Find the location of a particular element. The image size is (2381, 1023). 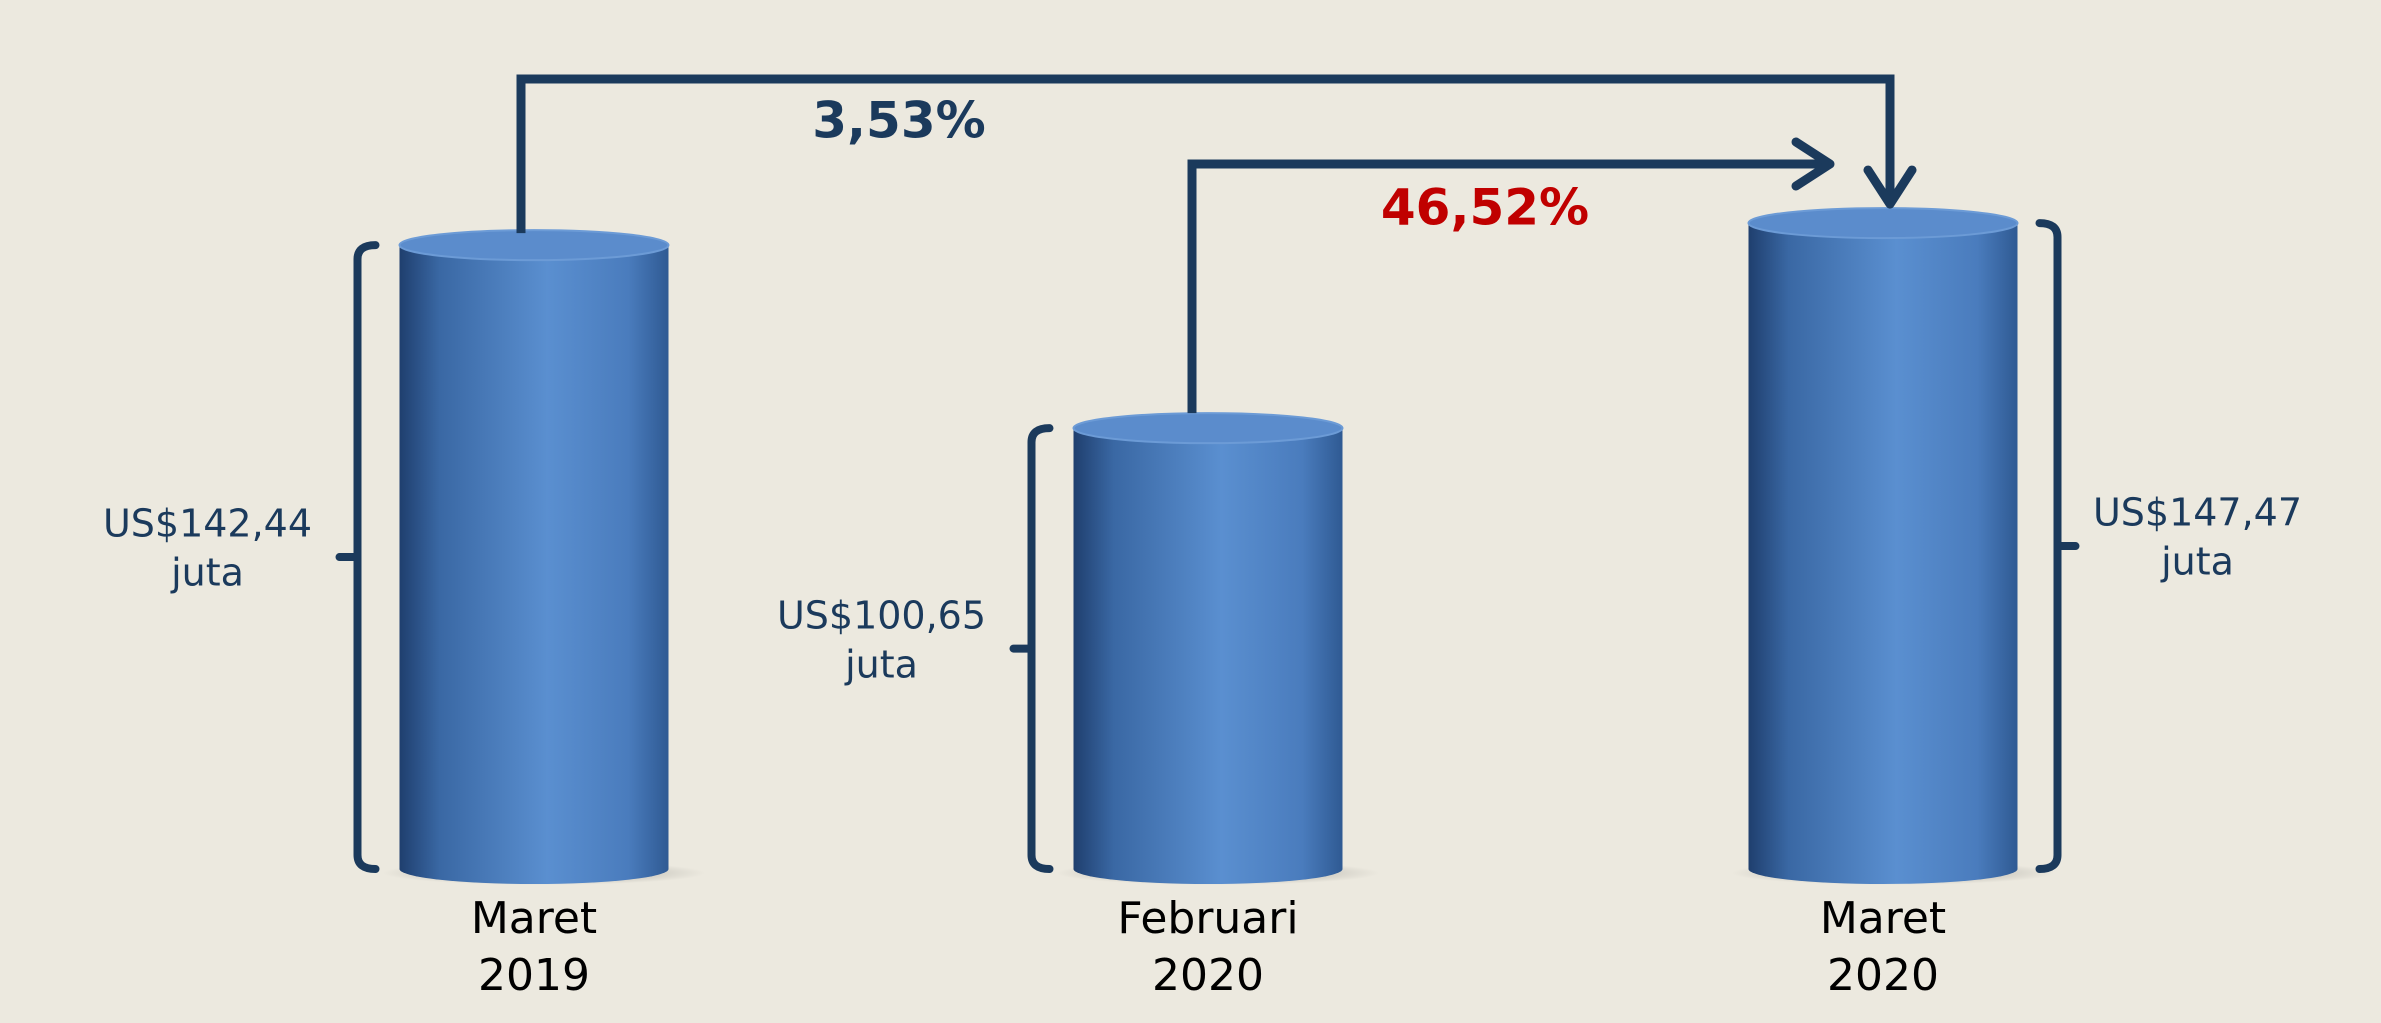

value-label: US$147,47 juta is located at coordinates (2197, 537).